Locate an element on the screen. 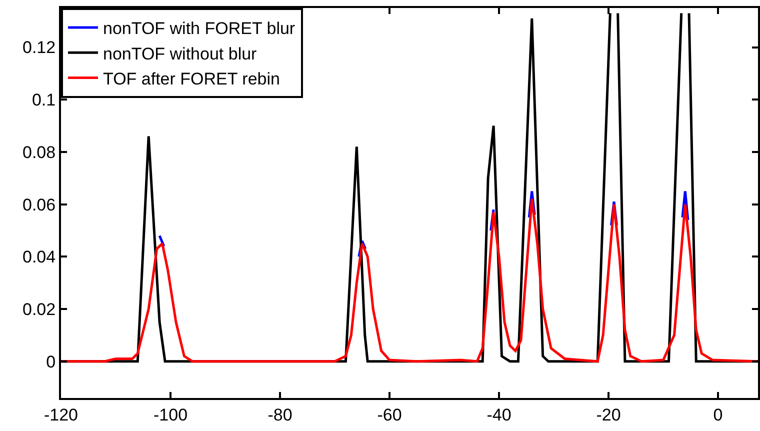  y-tick-label: 0.12 is located at coordinates (39, 48).